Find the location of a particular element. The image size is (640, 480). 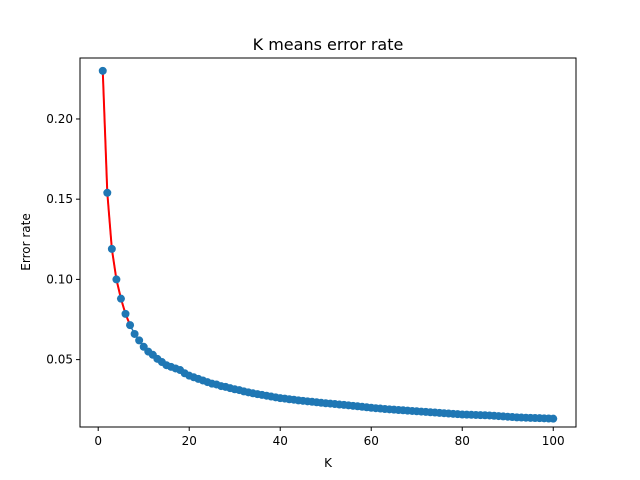

x-tick-label: 20 is located at coordinates (189, 441).